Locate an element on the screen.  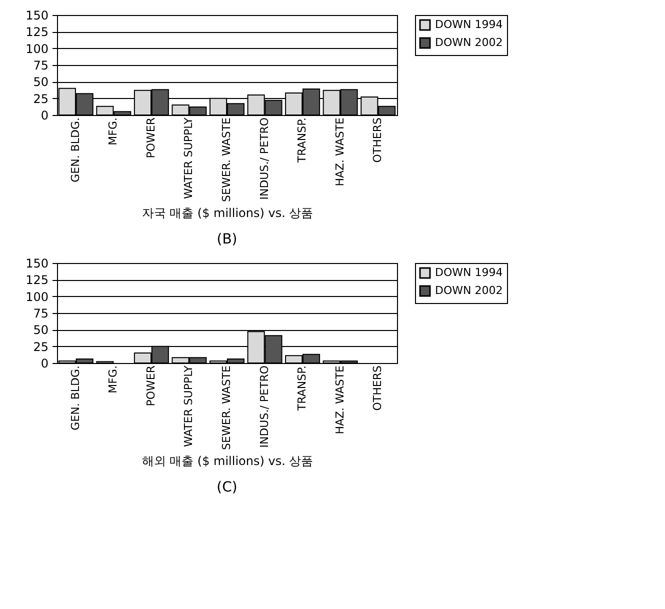
text: (C) is located at coordinates (227, 487).